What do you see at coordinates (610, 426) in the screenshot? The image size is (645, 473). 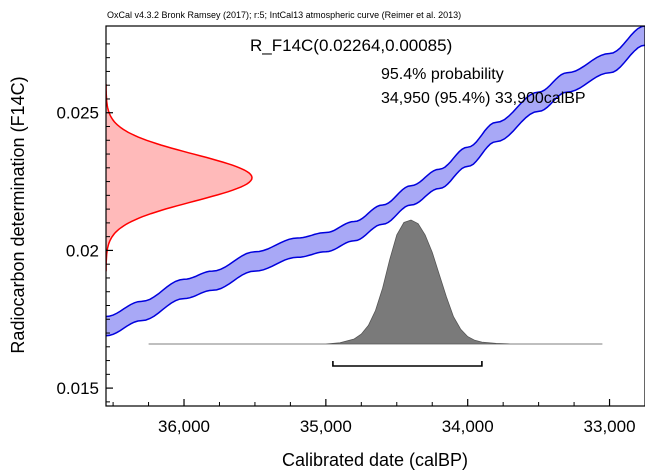 I see `x-tick-label: 33,000` at bounding box center [610, 426].